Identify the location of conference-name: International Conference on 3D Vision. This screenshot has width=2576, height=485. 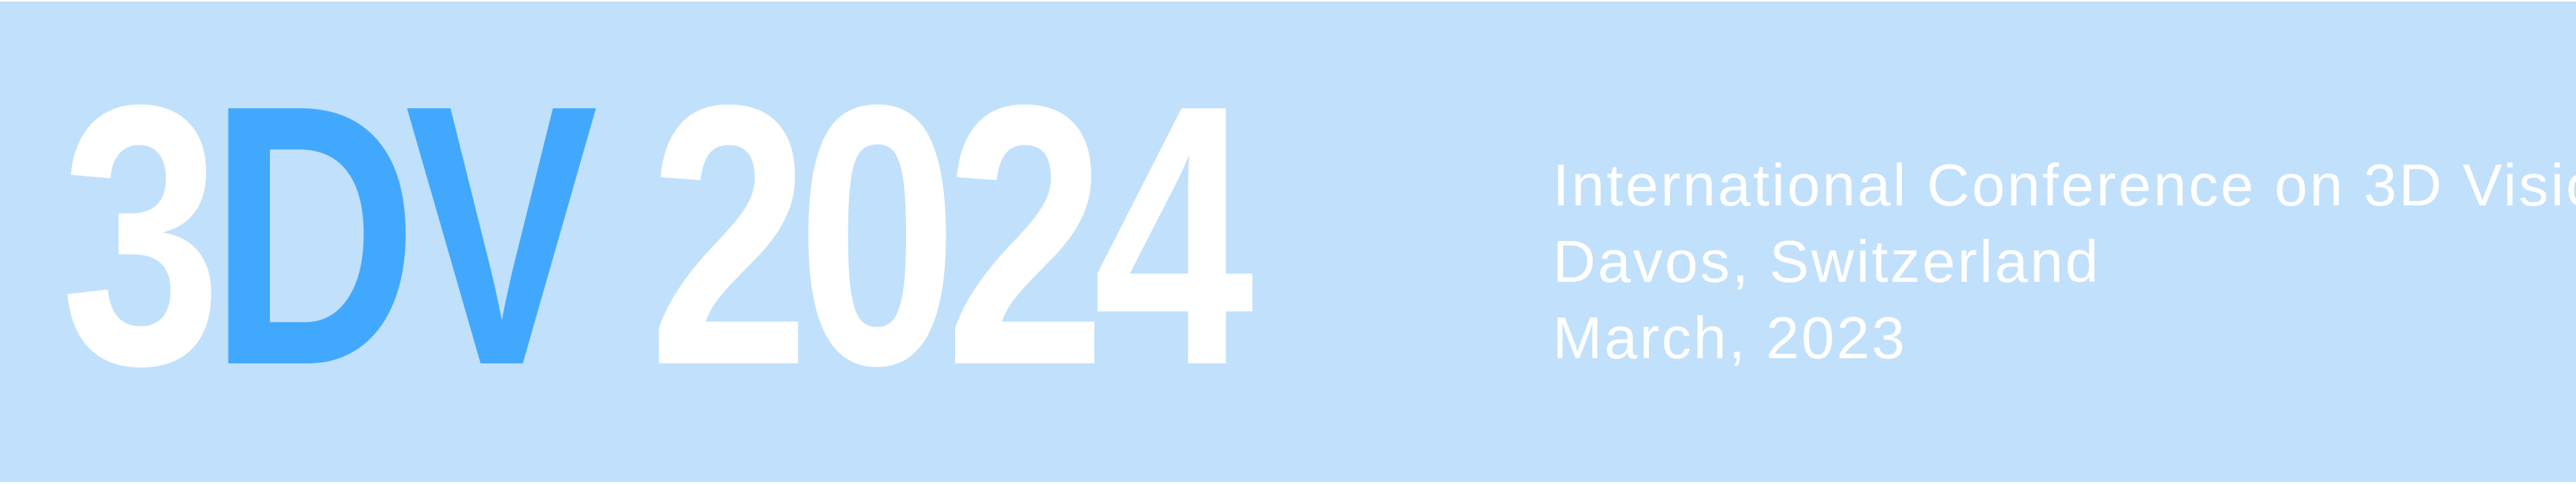
(2064, 185).